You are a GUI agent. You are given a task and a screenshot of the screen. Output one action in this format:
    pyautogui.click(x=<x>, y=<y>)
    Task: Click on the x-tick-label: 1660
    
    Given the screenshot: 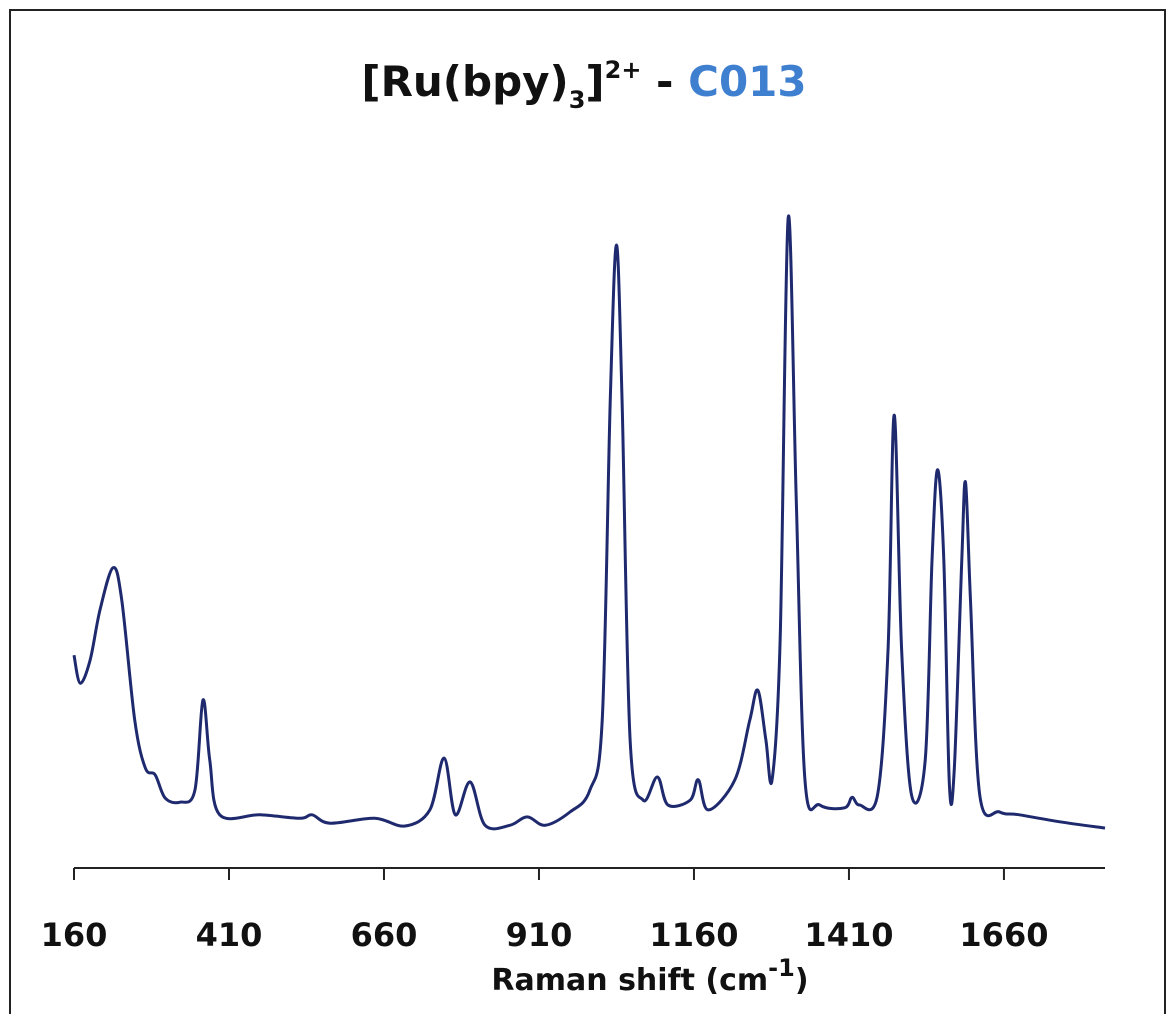 What is the action you would take?
    pyautogui.click(x=1003, y=935)
    